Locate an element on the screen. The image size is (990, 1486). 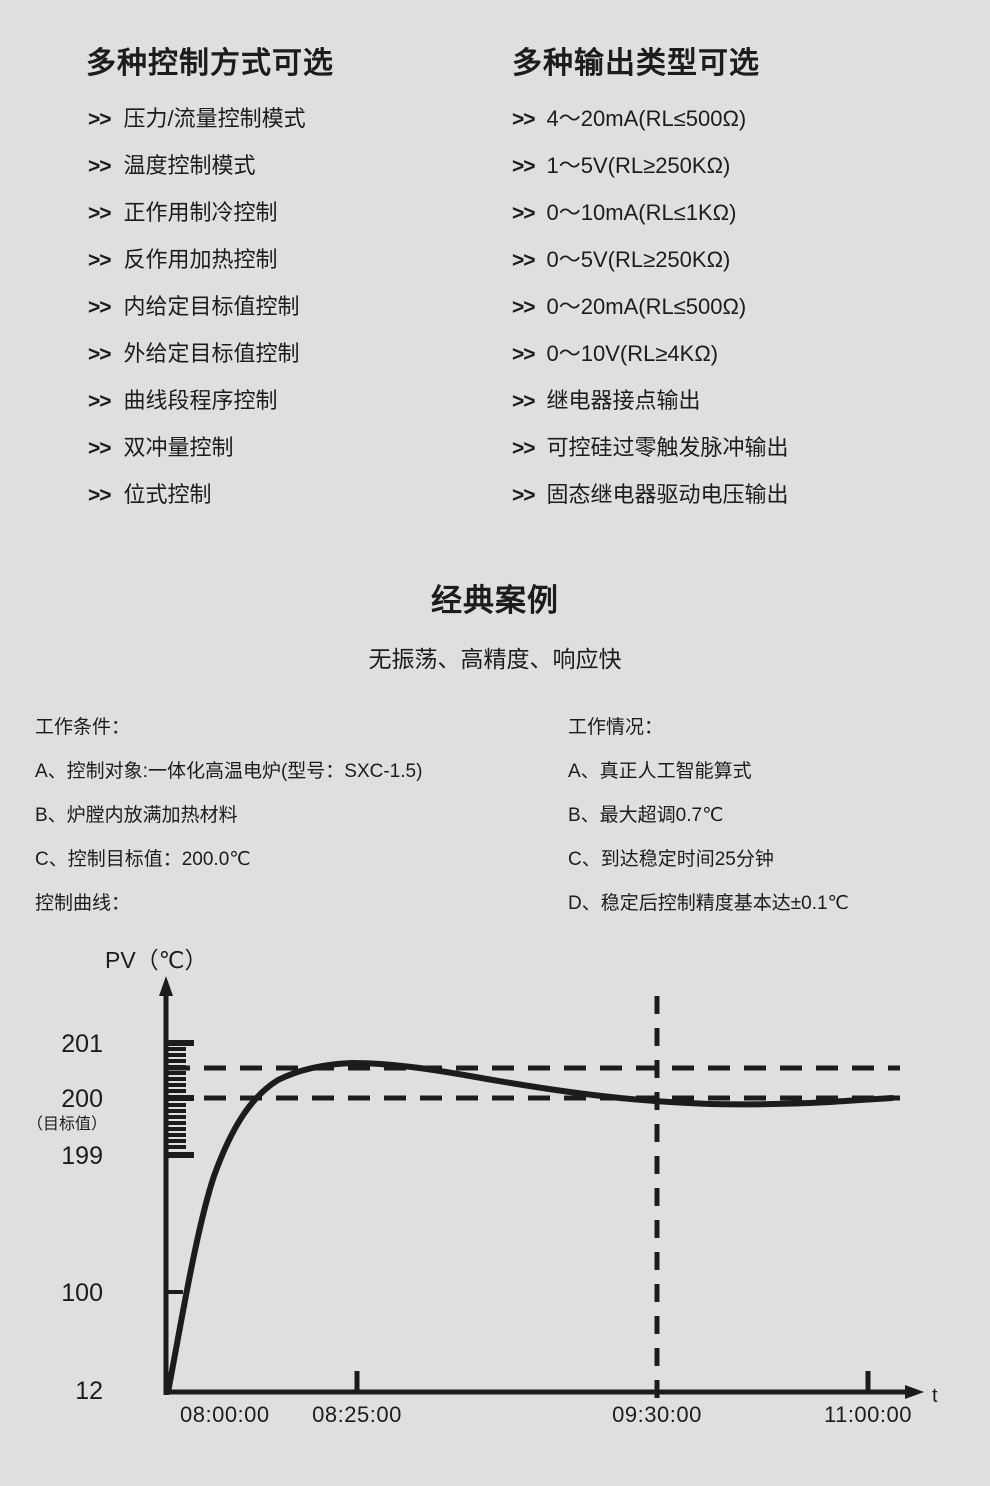
list-item: >> 0～5V(RL≥250KΩ) is located at coordinates (722, 259).